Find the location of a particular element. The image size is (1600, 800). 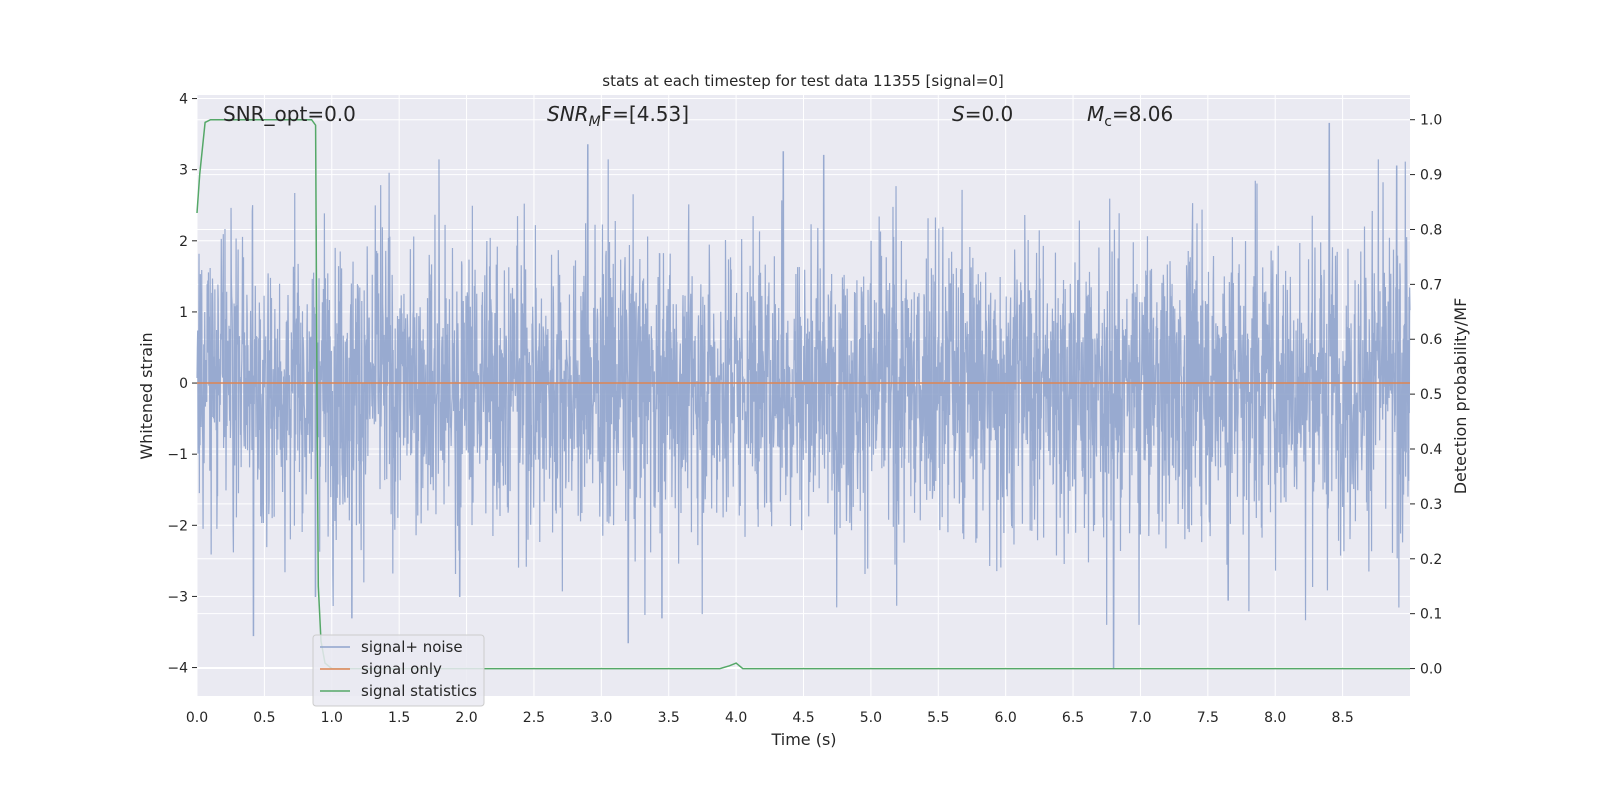

annotation-snr-mf-tail: F=[4.53] is located at coordinates (645, 114).